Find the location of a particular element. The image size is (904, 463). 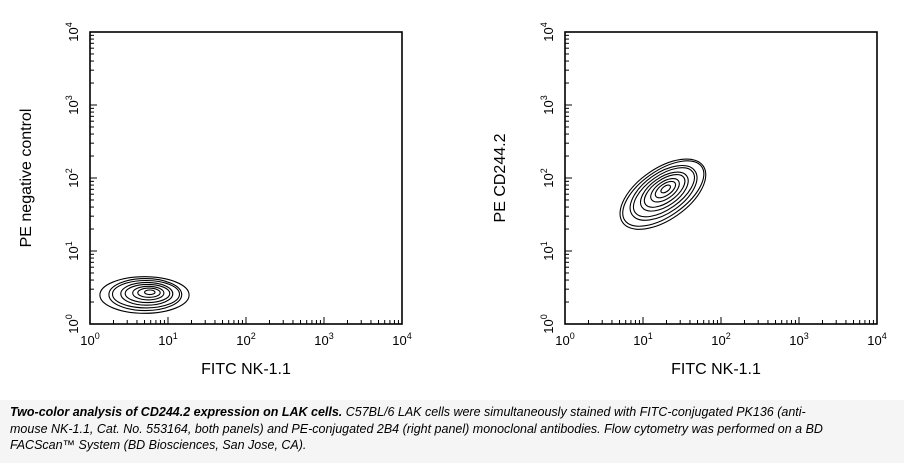

left-contour-lines is located at coordinates (144, 295).